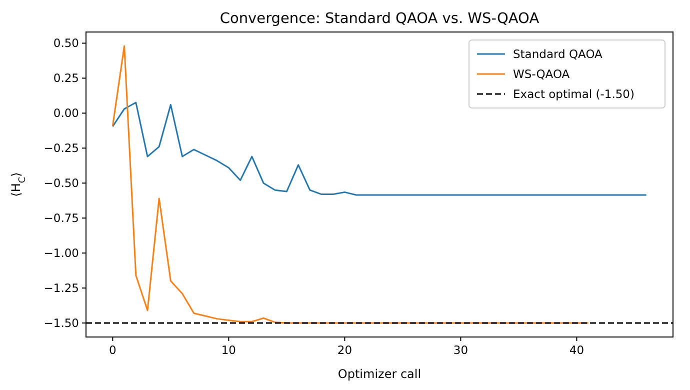 This screenshot has width=690, height=390. Describe the element at coordinates (61, 323) in the screenshot. I see `y-tick-label: −1.50` at that location.